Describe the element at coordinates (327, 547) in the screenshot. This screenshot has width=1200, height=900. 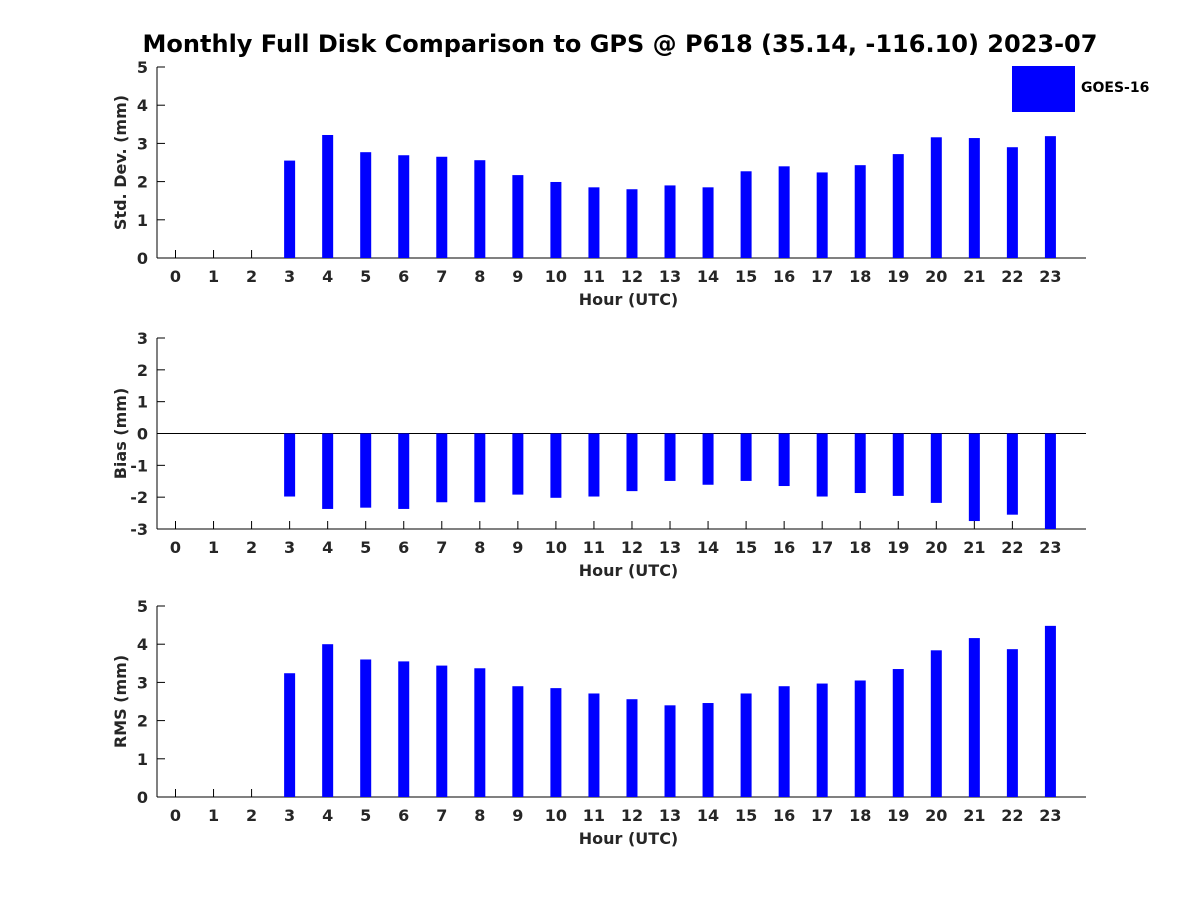
I see `panel-2-xtick-label: 4` at that location.